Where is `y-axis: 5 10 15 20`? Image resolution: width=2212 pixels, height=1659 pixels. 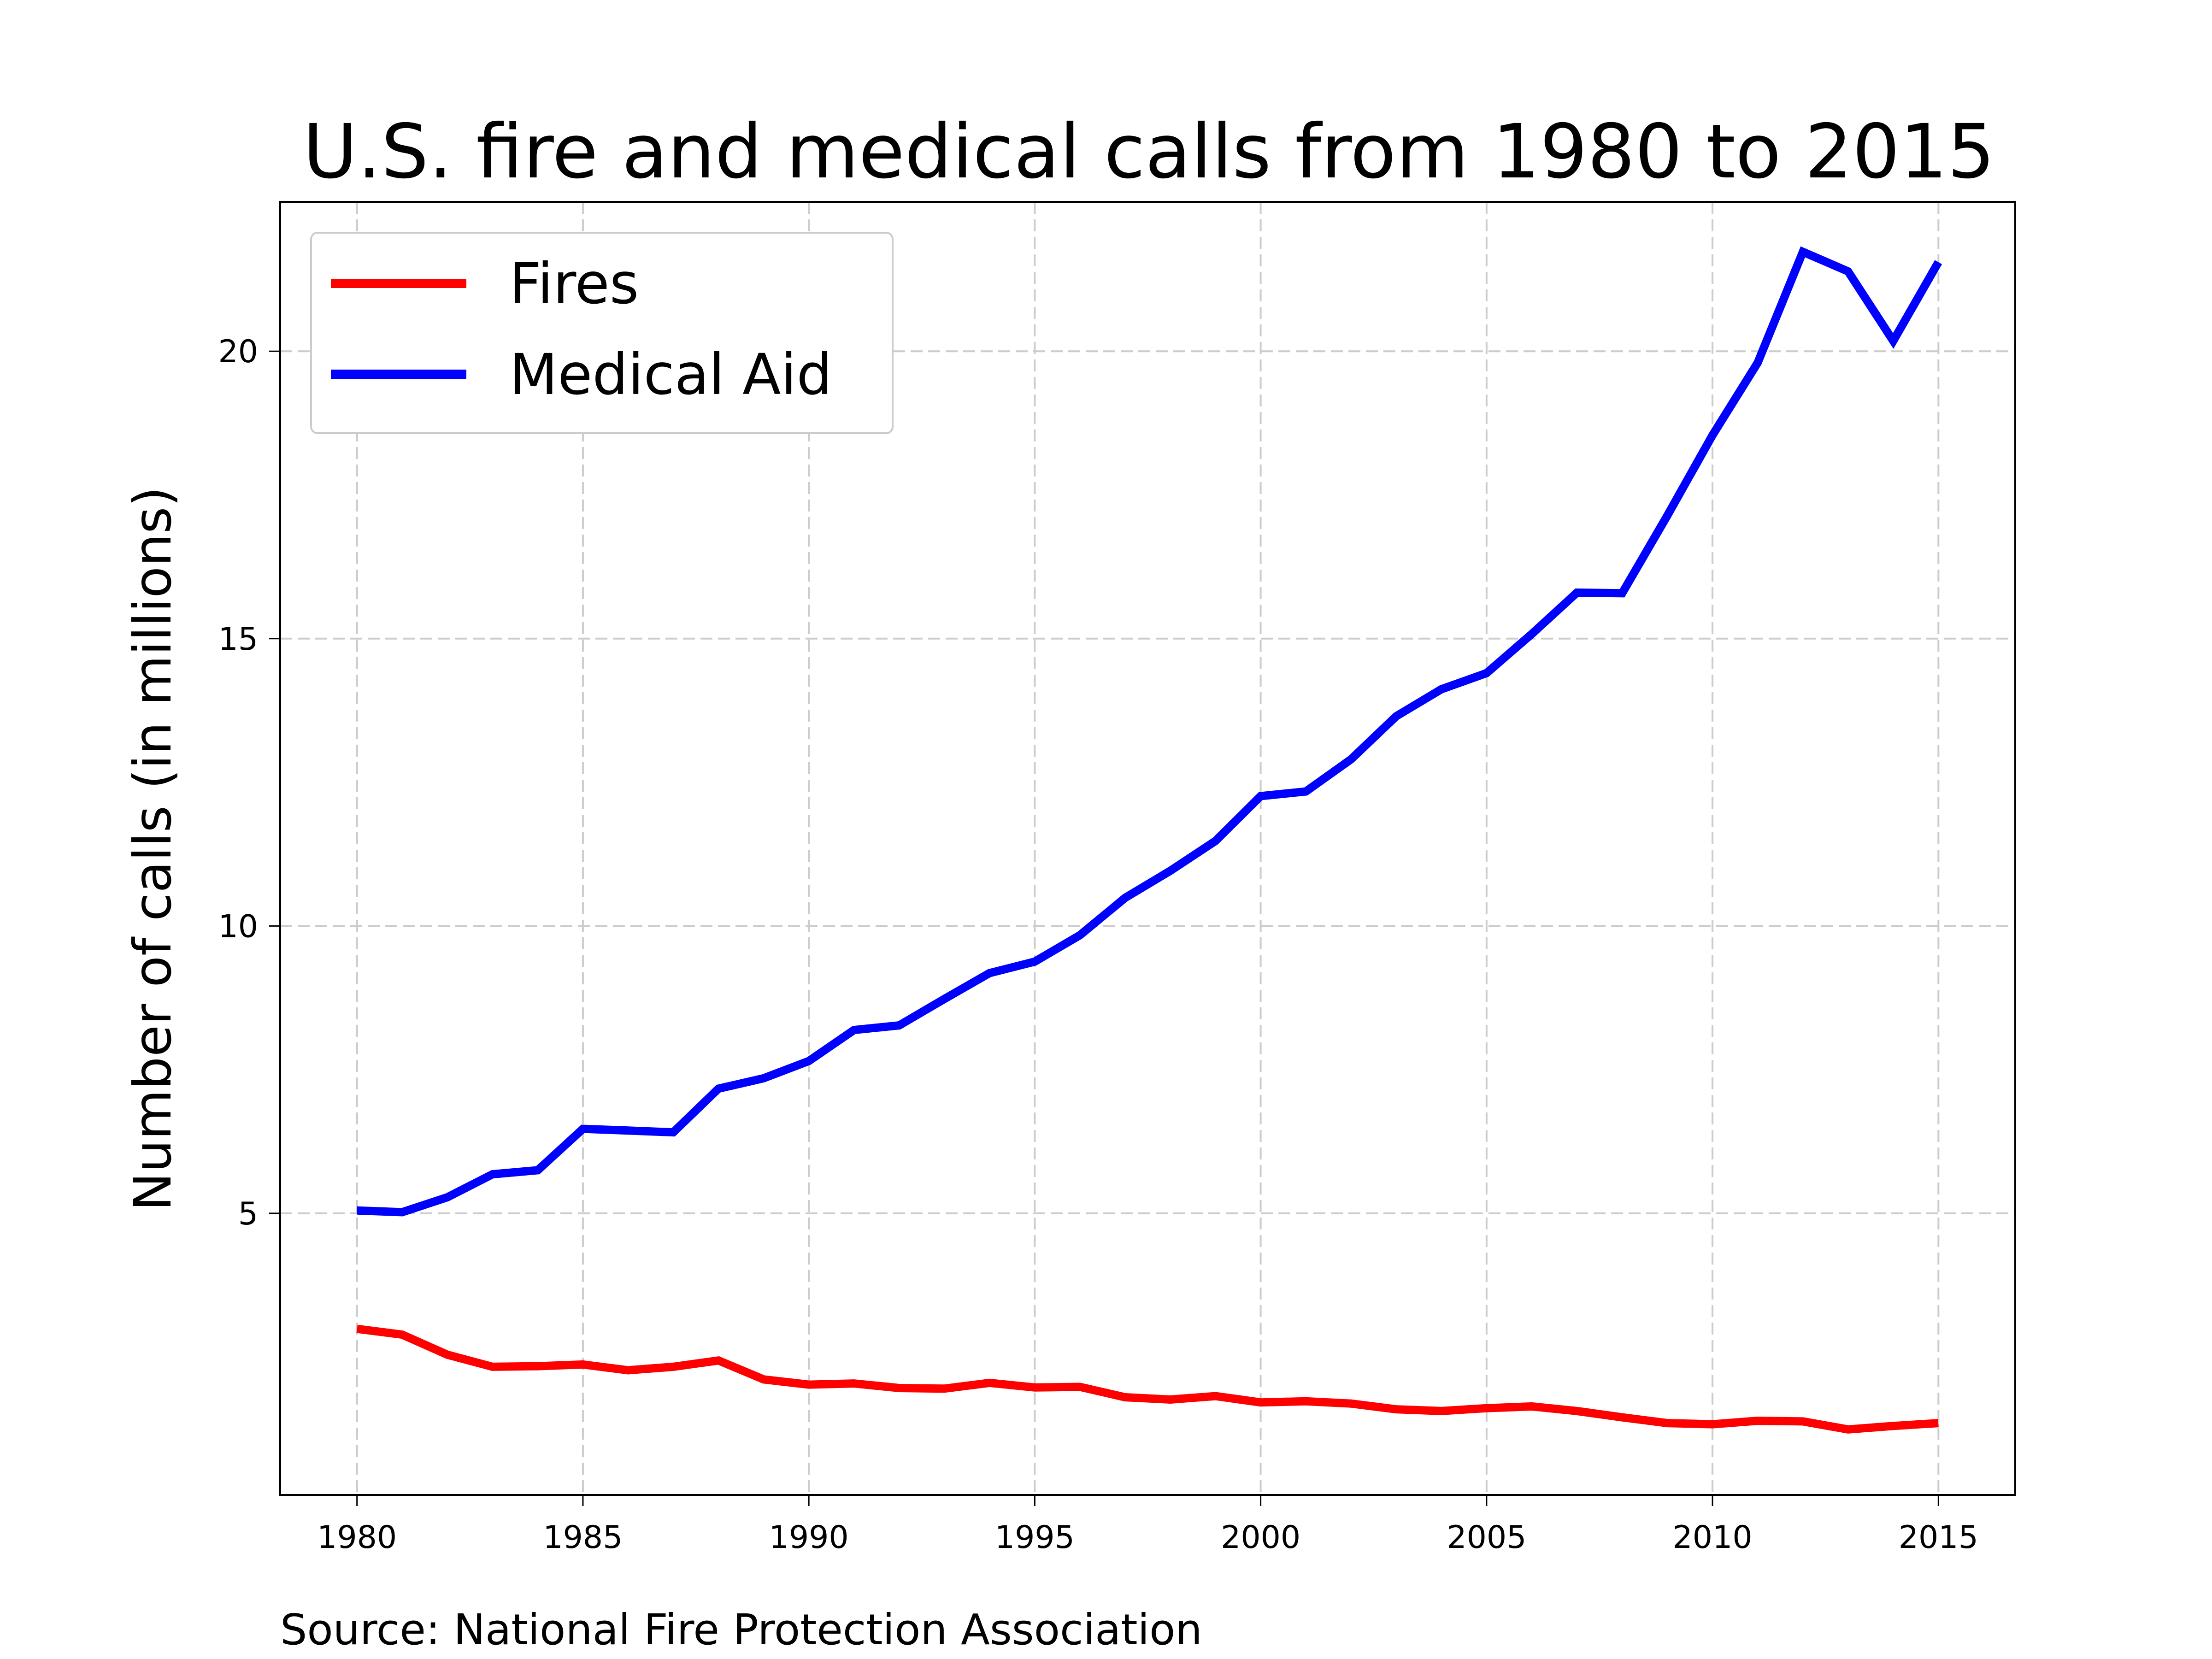 y-axis: 5 10 15 20 is located at coordinates (249, 783).